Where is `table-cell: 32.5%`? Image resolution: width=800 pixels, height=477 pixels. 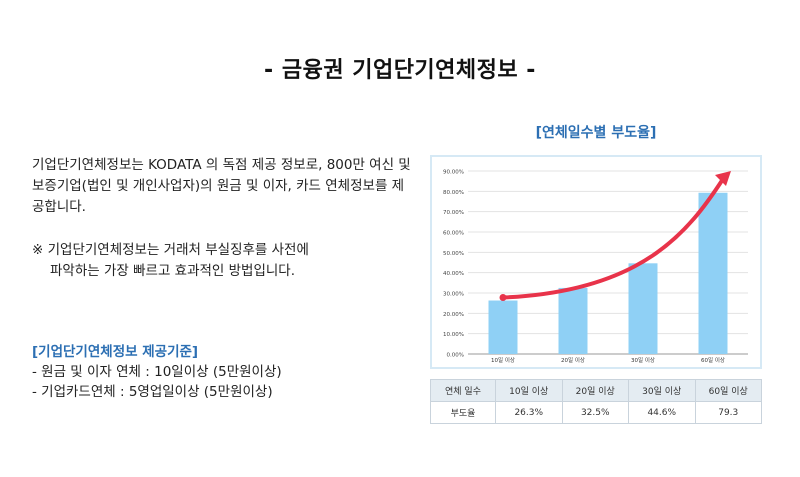
table-cell: 32.5% is located at coordinates (595, 412).